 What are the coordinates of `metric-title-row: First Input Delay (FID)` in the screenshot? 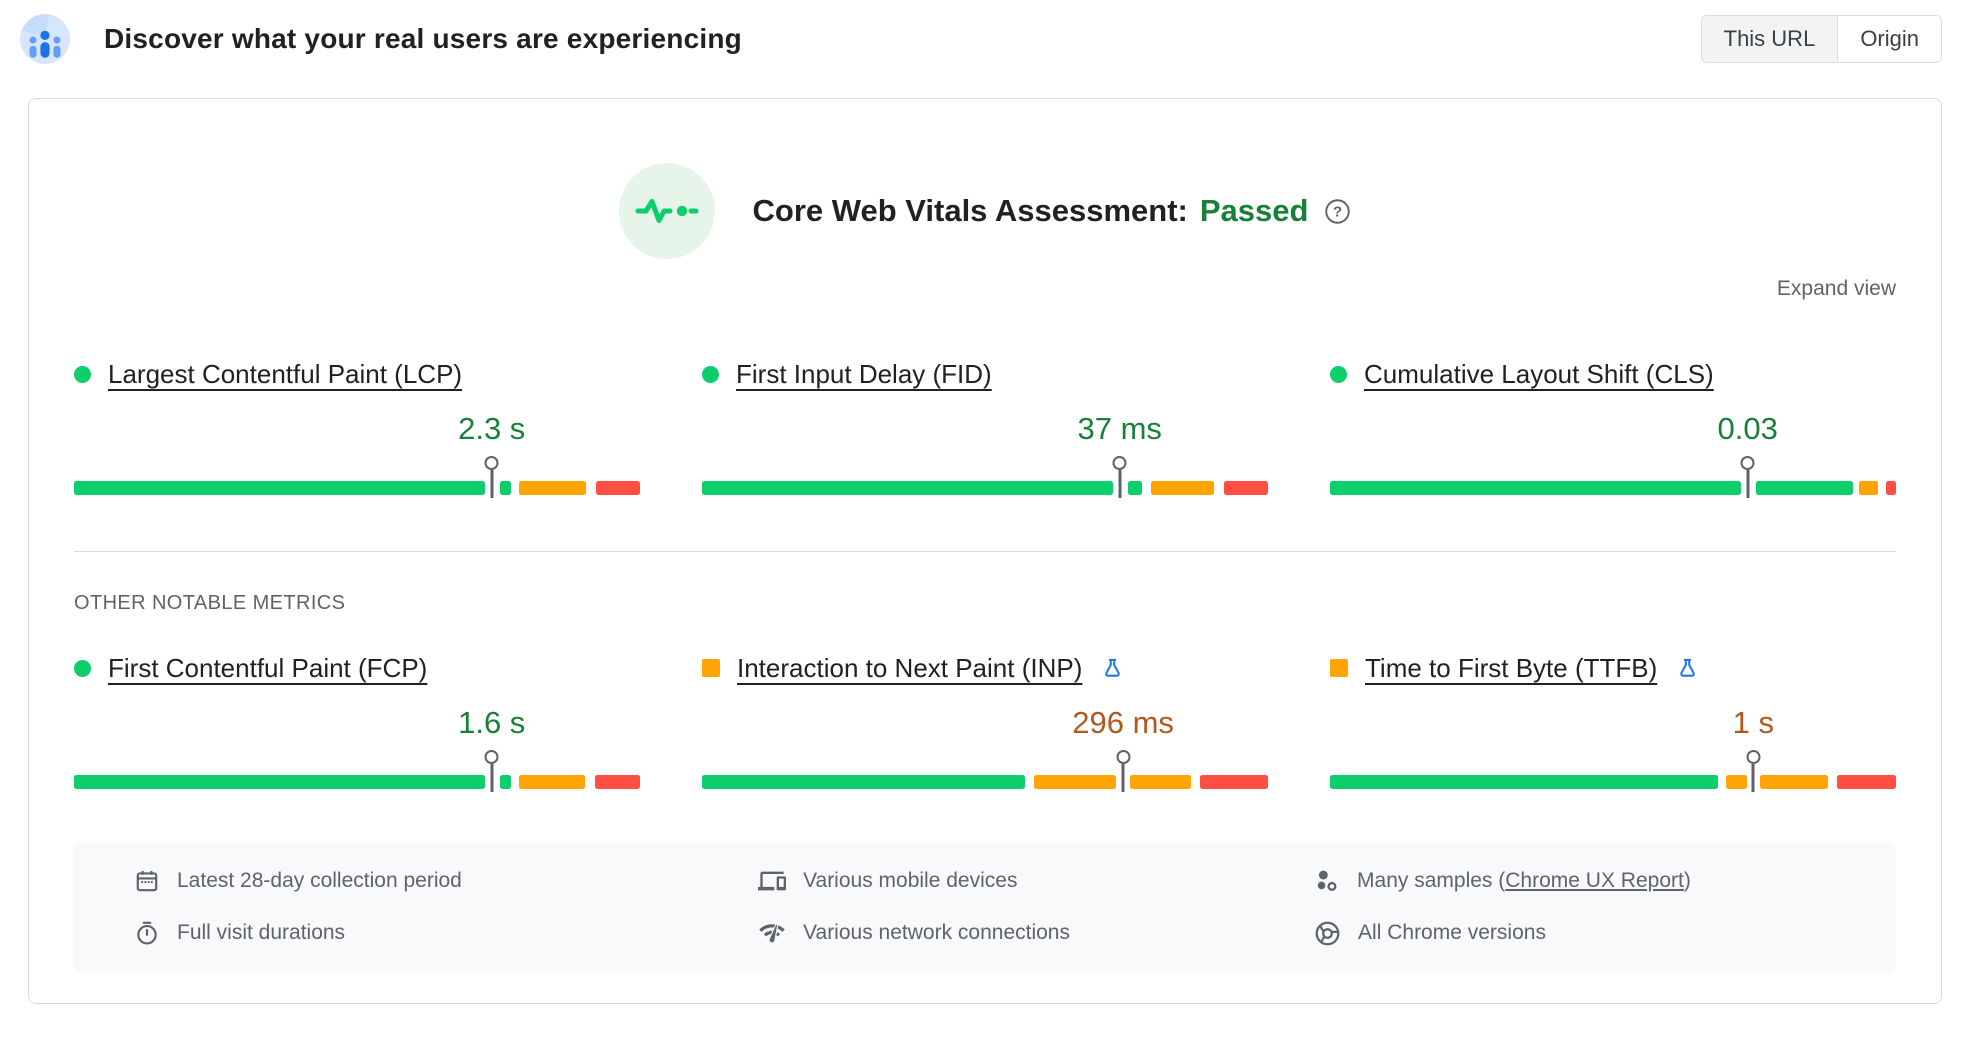 It's located at (985, 374).